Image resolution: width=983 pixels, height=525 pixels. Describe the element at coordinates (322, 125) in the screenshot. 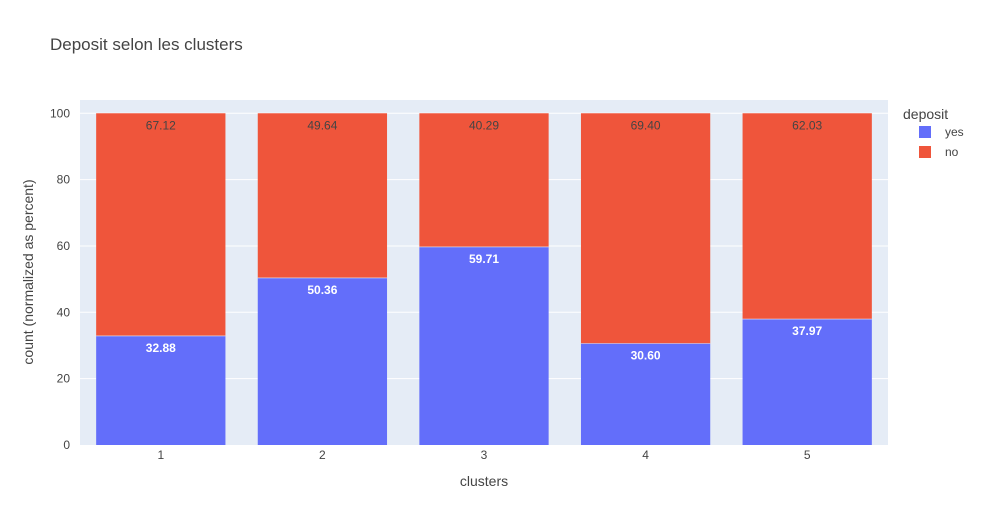

I see `data-label-no-cluster-2: 49.64` at that location.